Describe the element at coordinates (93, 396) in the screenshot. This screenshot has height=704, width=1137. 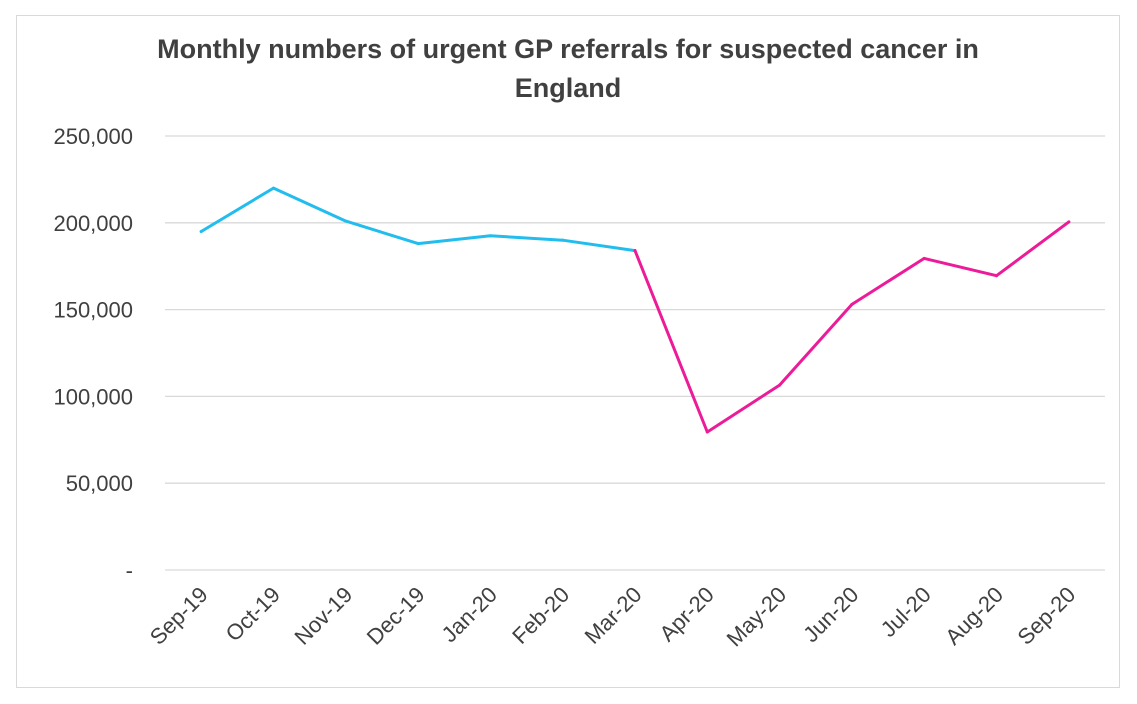
I see `y-tick-label: 100,000` at that location.